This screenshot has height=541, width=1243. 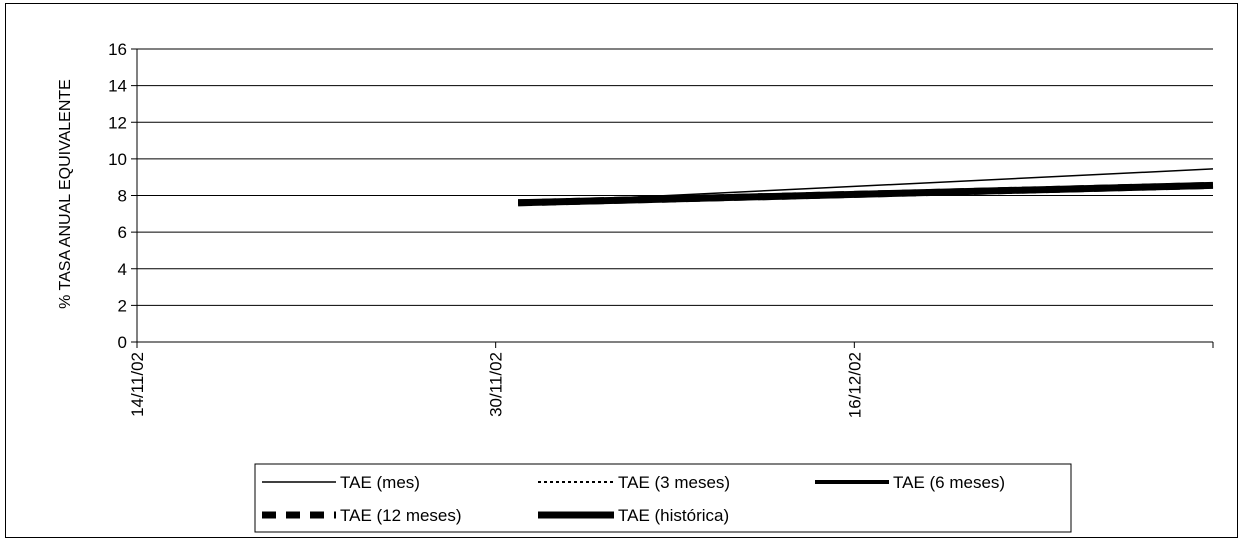 What do you see at coordinates (854, 385) in the screenshot?
I see `x-tick-label: 16/12/02` at bounding box center [854, 385].